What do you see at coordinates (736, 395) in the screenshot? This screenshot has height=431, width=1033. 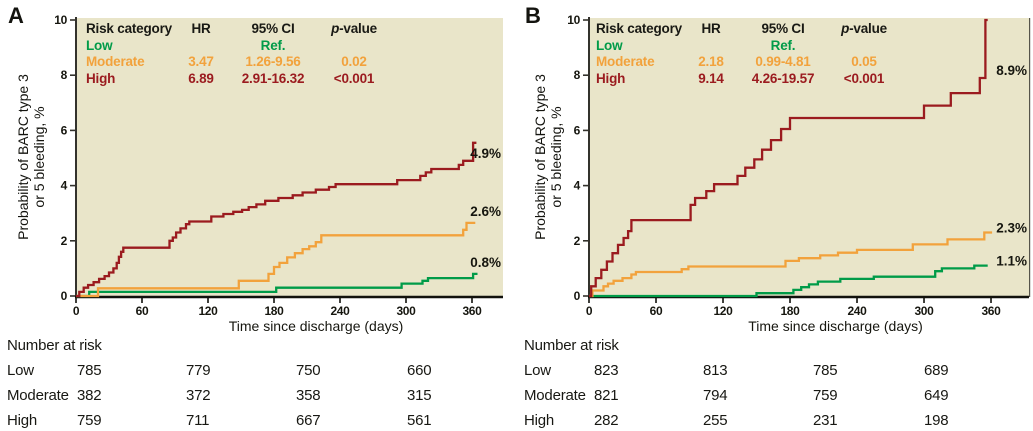 I see `table-row: Moderate 821 794 759 649` at bounding box center [736, 395].